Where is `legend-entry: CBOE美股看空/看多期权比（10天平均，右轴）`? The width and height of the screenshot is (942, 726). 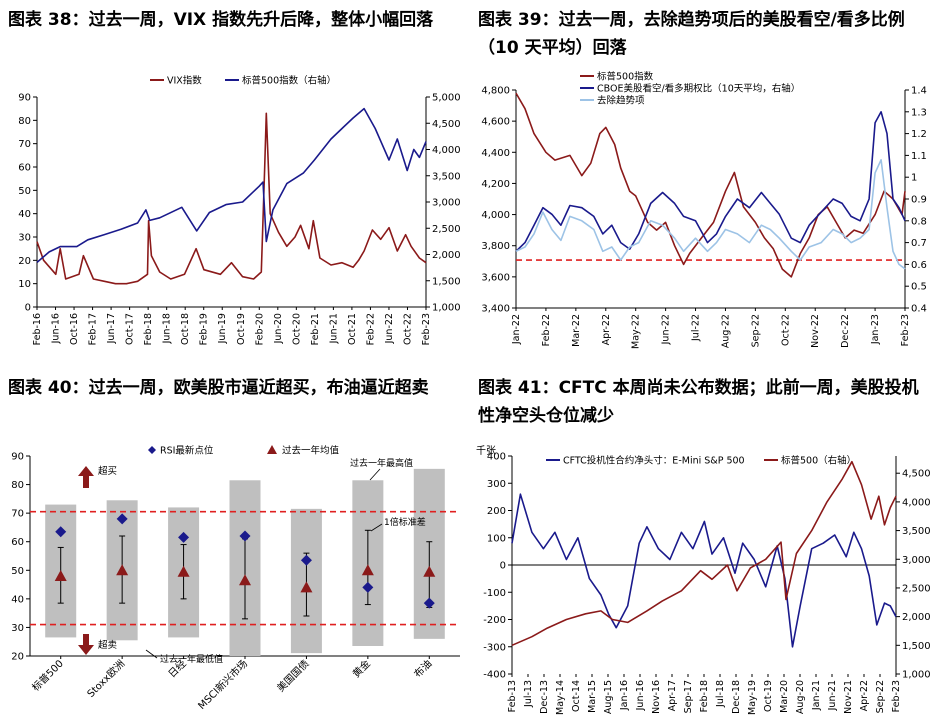
legend-entry: CBOE美股看空/看多期权比（10天平均，右轴） is located at coordinates (698, 89).